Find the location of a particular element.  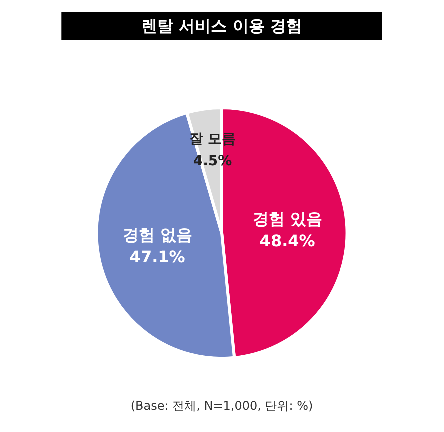

slice-label: 경험 없음 is located at coordinates (157, 234).